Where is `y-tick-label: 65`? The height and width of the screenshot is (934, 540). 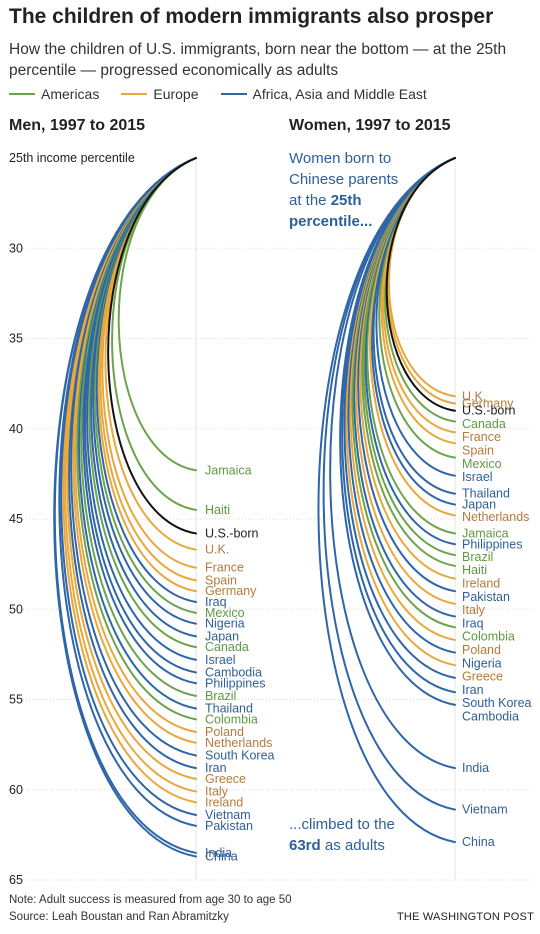 y-tick-label: 65 is located at coordinates (16, 880).